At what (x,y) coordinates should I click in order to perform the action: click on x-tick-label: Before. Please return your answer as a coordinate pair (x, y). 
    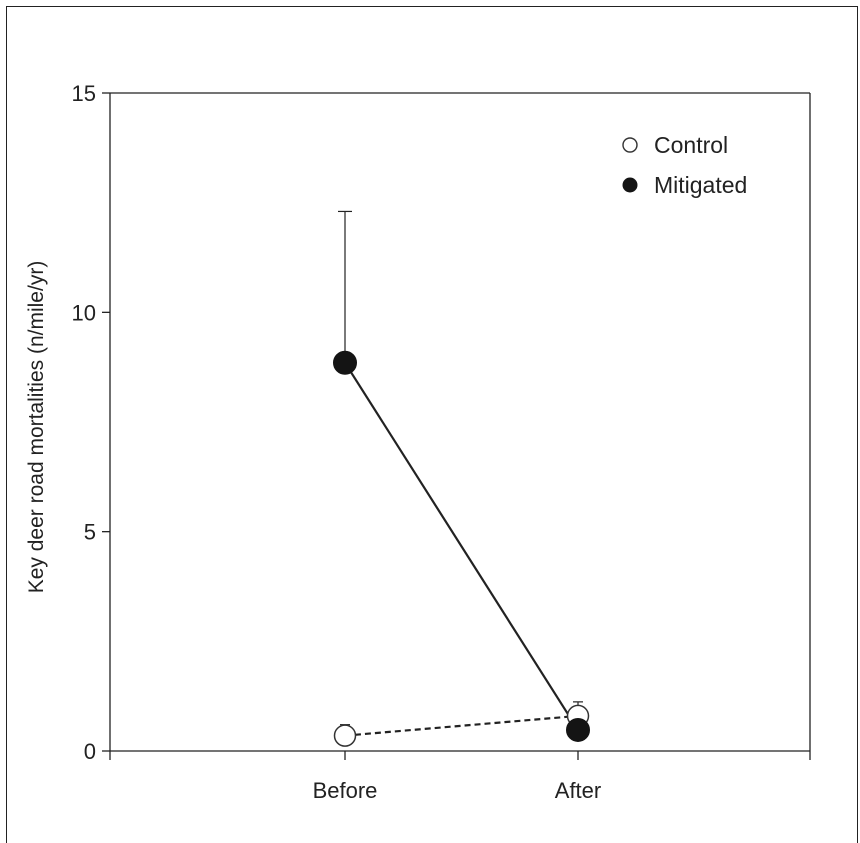
    Looking at the image, I should click on (345, 790).